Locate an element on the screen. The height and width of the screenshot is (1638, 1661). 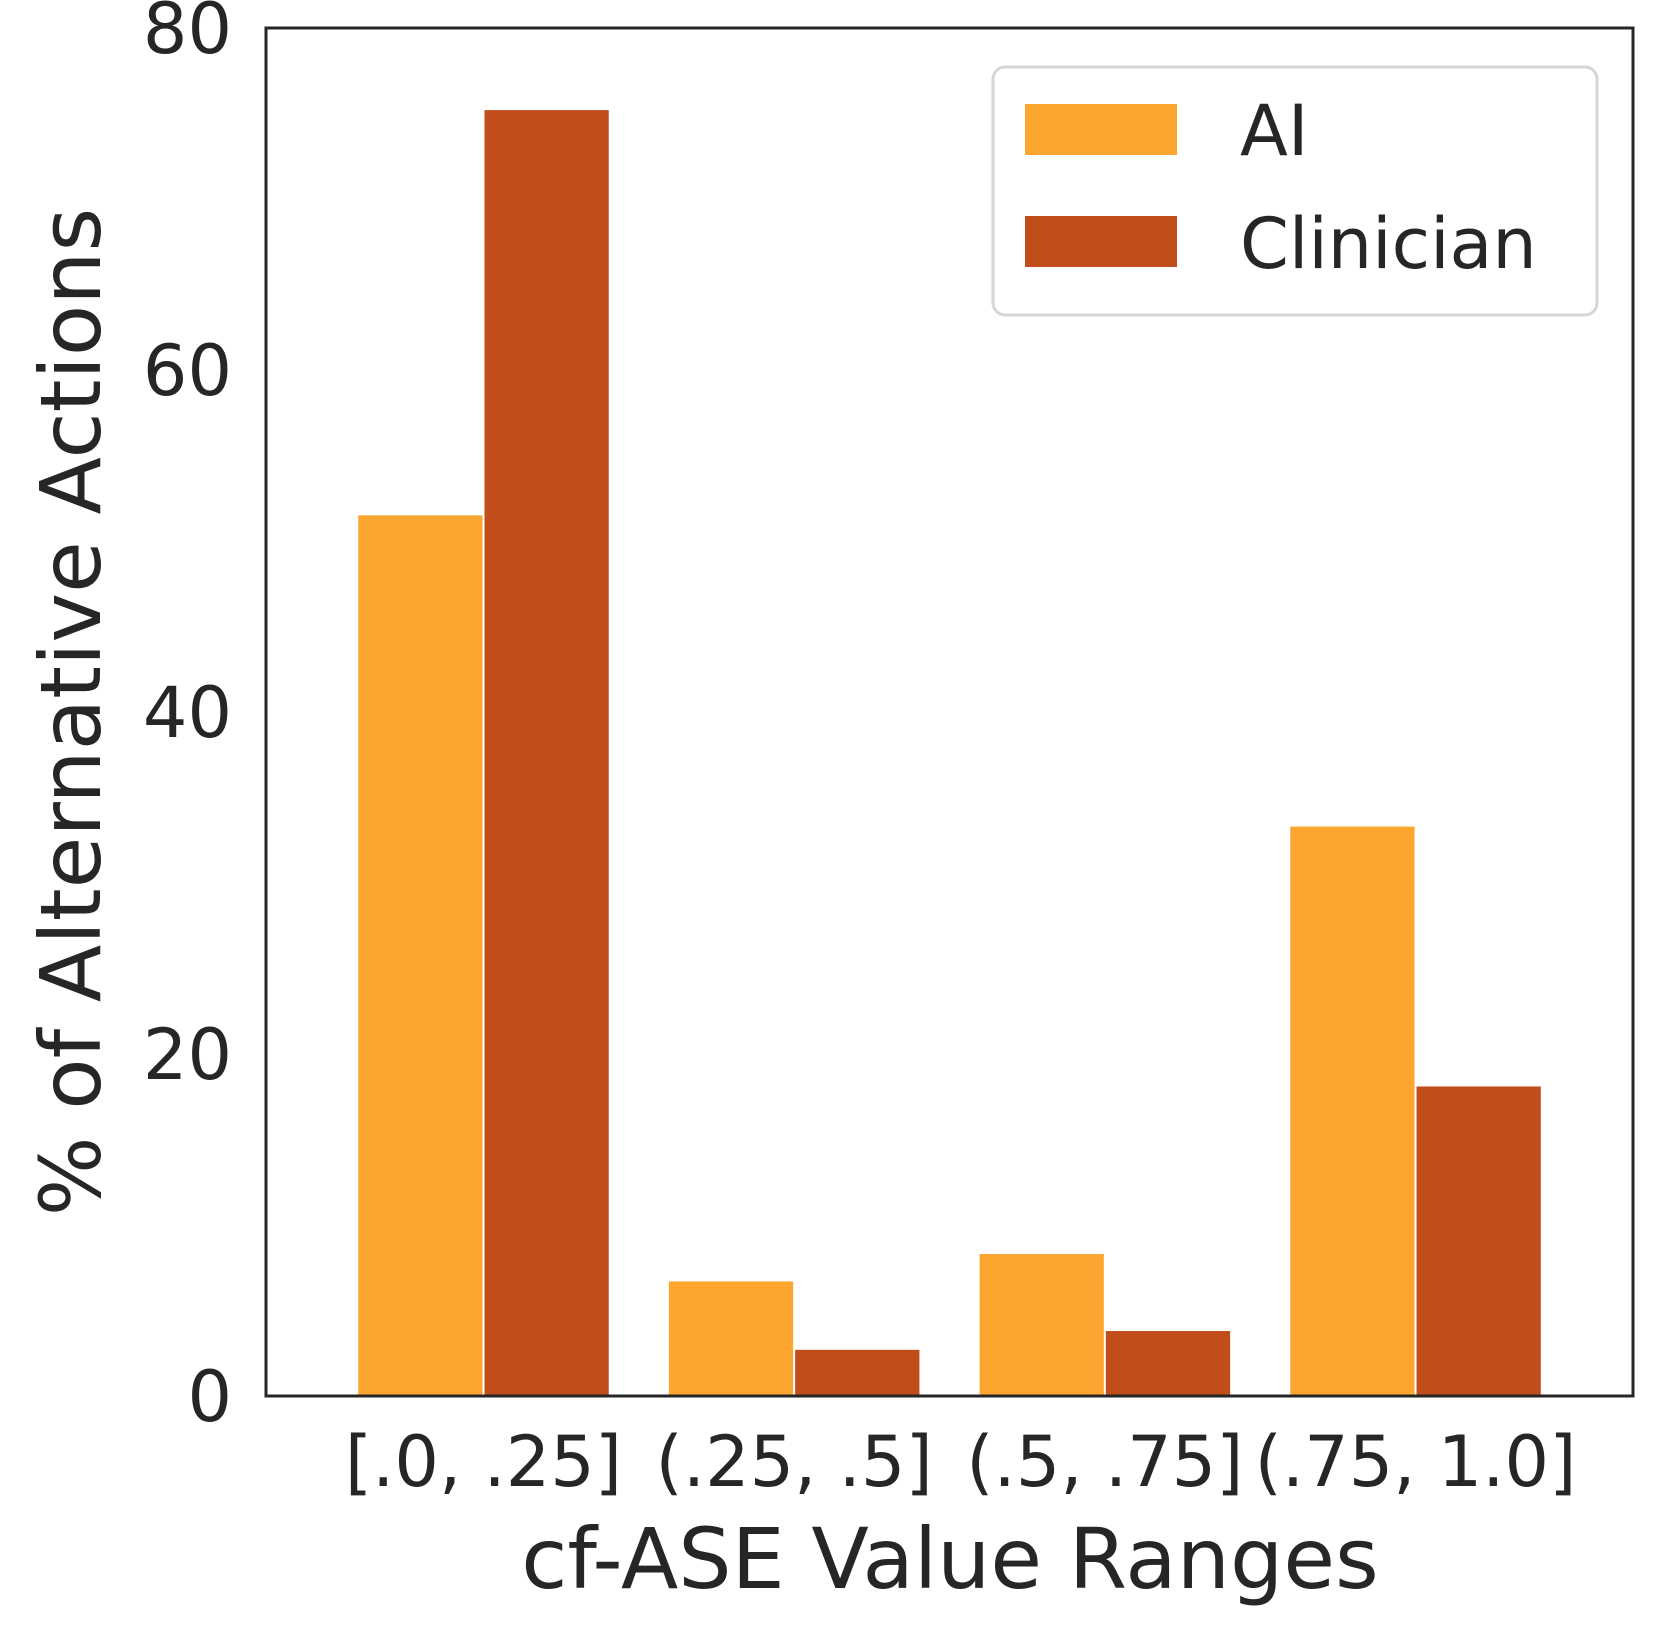
legend-label-ai: AI is located at coordinates (1274, 131).